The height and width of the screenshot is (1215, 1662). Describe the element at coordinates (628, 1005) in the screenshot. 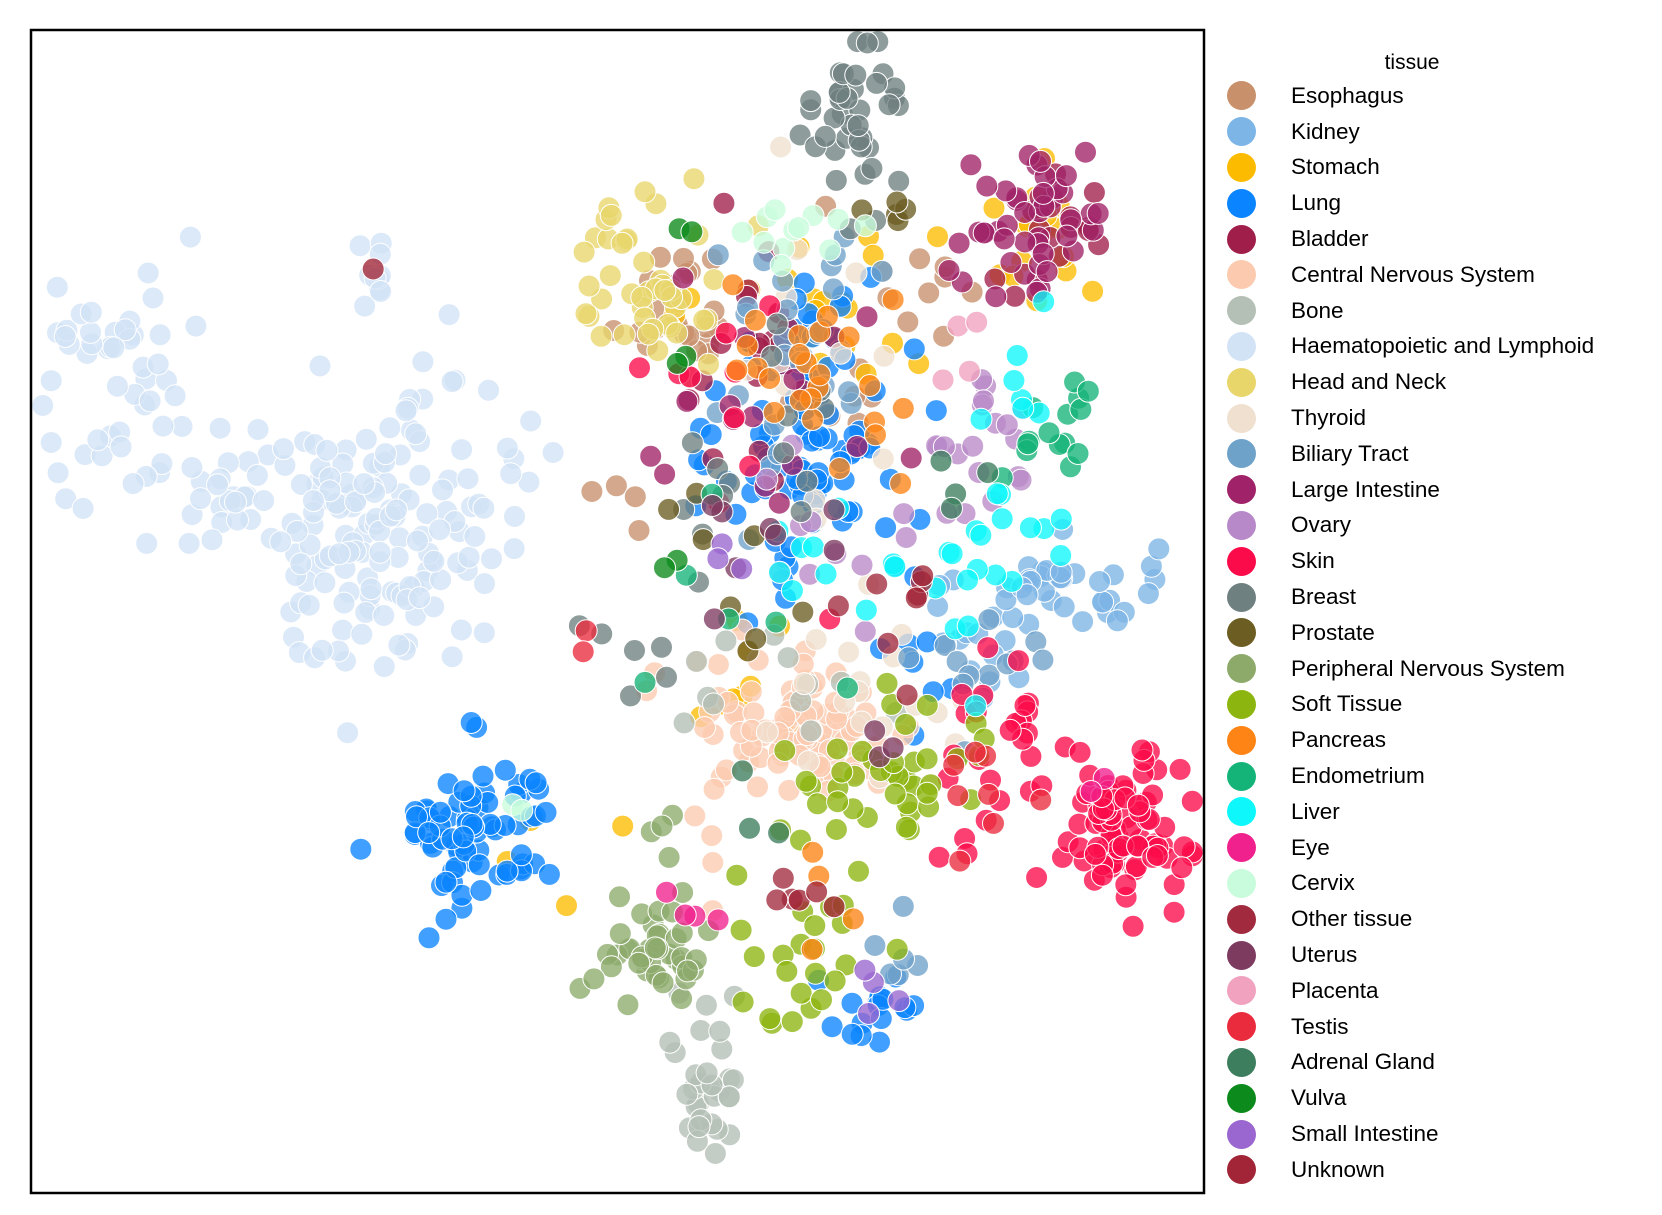

I see `point-peripheral-nervous-system` at that location.